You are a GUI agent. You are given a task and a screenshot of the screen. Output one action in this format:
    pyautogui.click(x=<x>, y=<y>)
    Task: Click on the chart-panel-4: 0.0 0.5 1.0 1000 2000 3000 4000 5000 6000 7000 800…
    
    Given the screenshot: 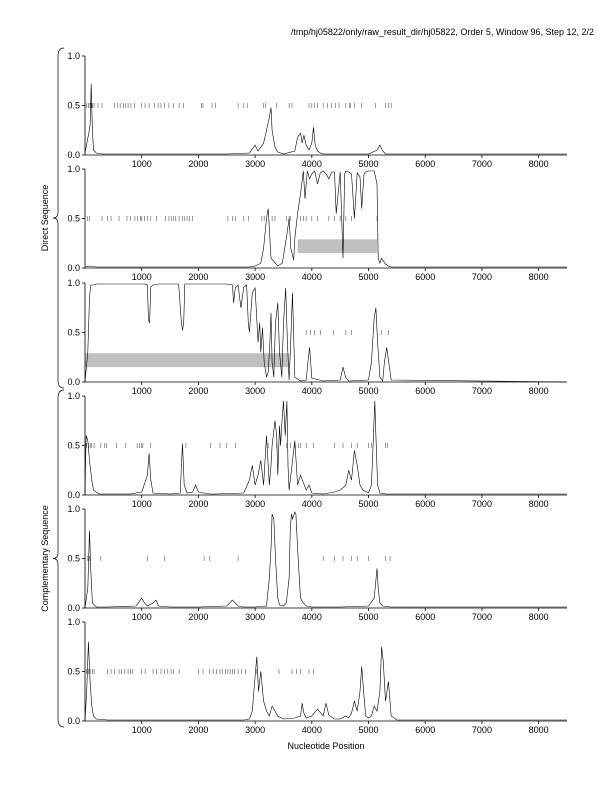 What is the action you would take?
    pyautogui.click(x=317, y=450)
    